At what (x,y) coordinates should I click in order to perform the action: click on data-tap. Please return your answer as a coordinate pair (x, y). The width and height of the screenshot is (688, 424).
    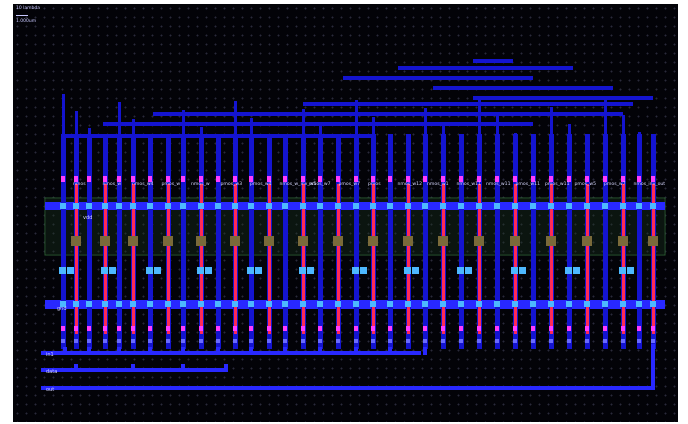
    Looking at the image, I should click on (226, 368).